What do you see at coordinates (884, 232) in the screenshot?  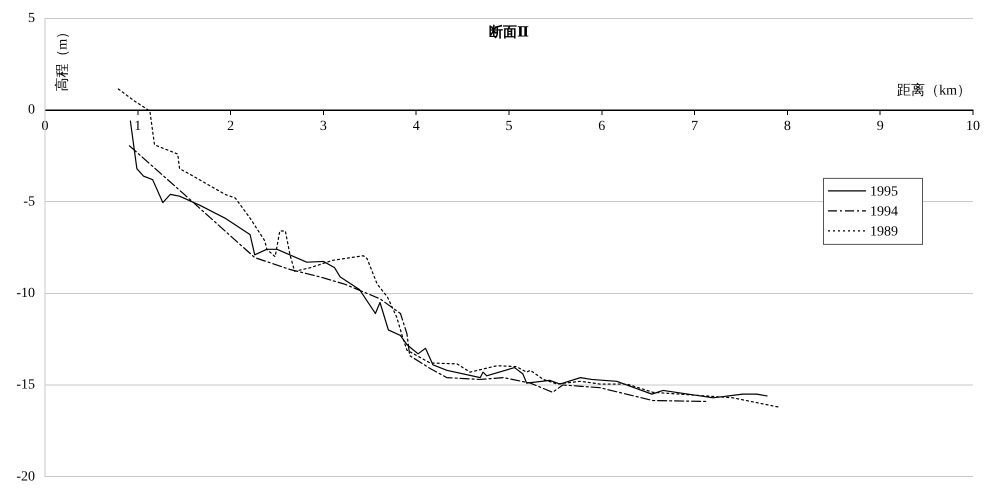 I see `legend-label: 1989` at bounding box center [884, 232].